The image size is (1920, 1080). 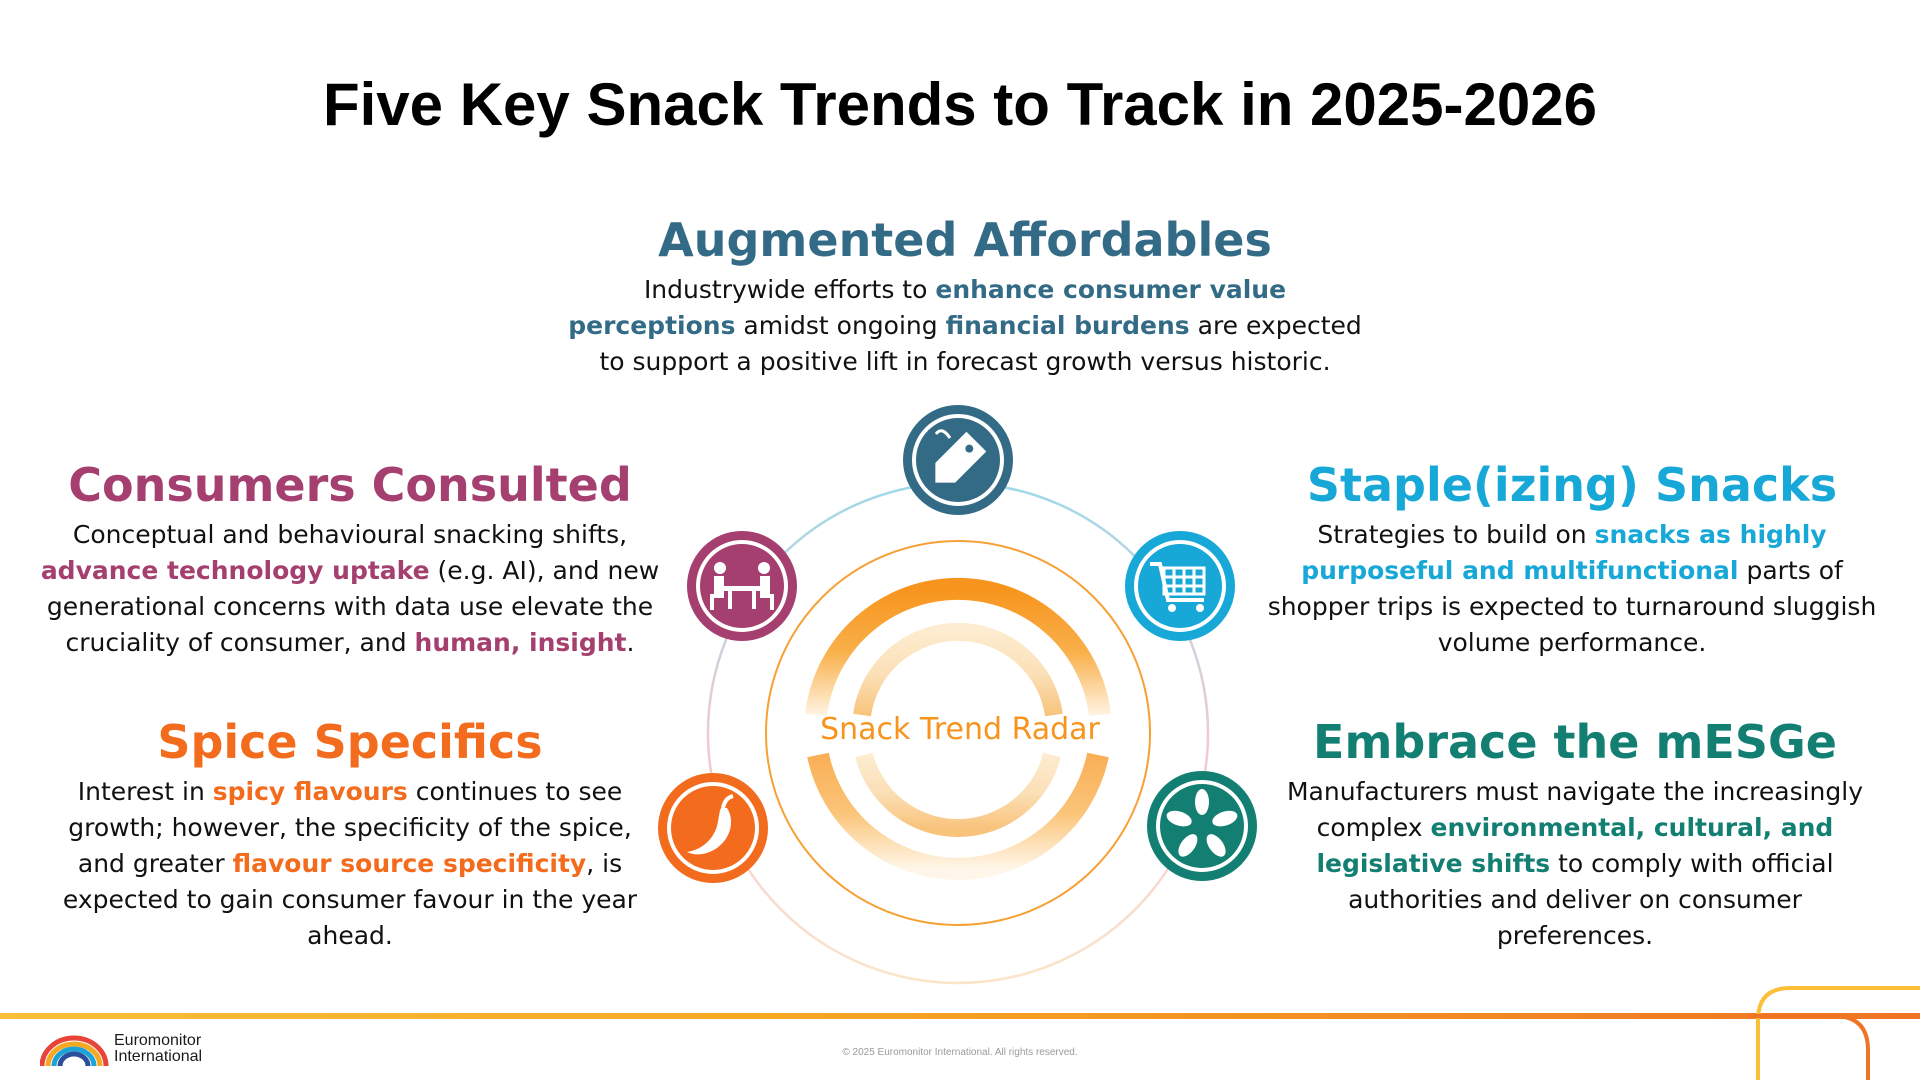 I want to click on meeting-table-icon, so click(x=742, y=586).